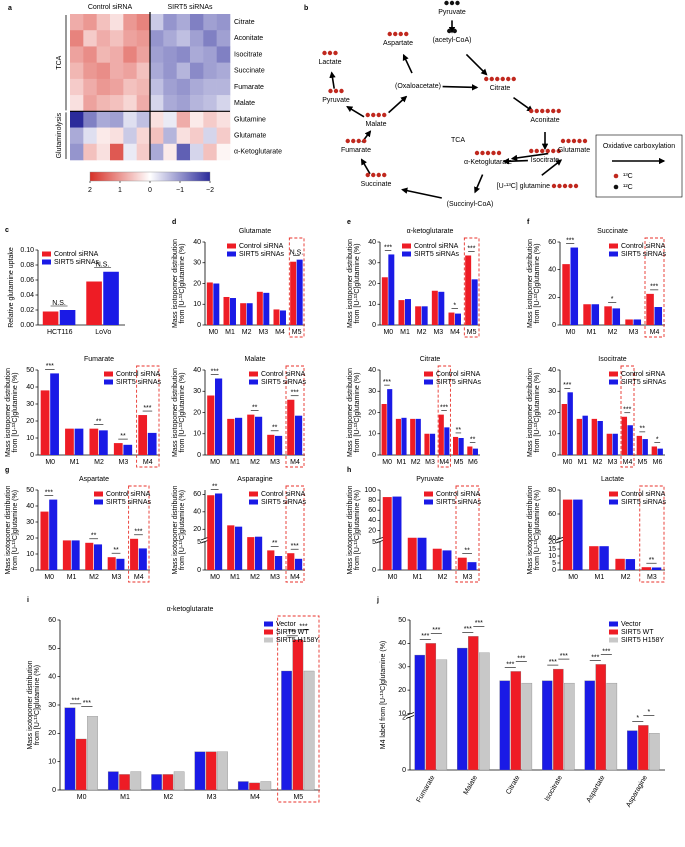 This screenshot has height=847, width=685. Describe the element at coordinates (554, 563) in the screenshot. I see `y-tick-label: 5` at that location.